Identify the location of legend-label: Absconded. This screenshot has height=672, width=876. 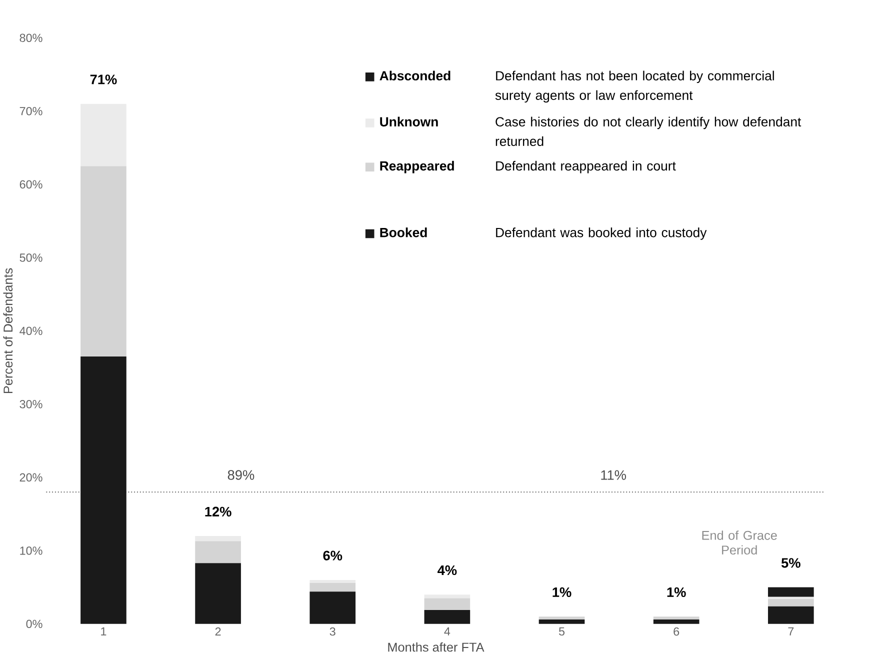
(415, 75).